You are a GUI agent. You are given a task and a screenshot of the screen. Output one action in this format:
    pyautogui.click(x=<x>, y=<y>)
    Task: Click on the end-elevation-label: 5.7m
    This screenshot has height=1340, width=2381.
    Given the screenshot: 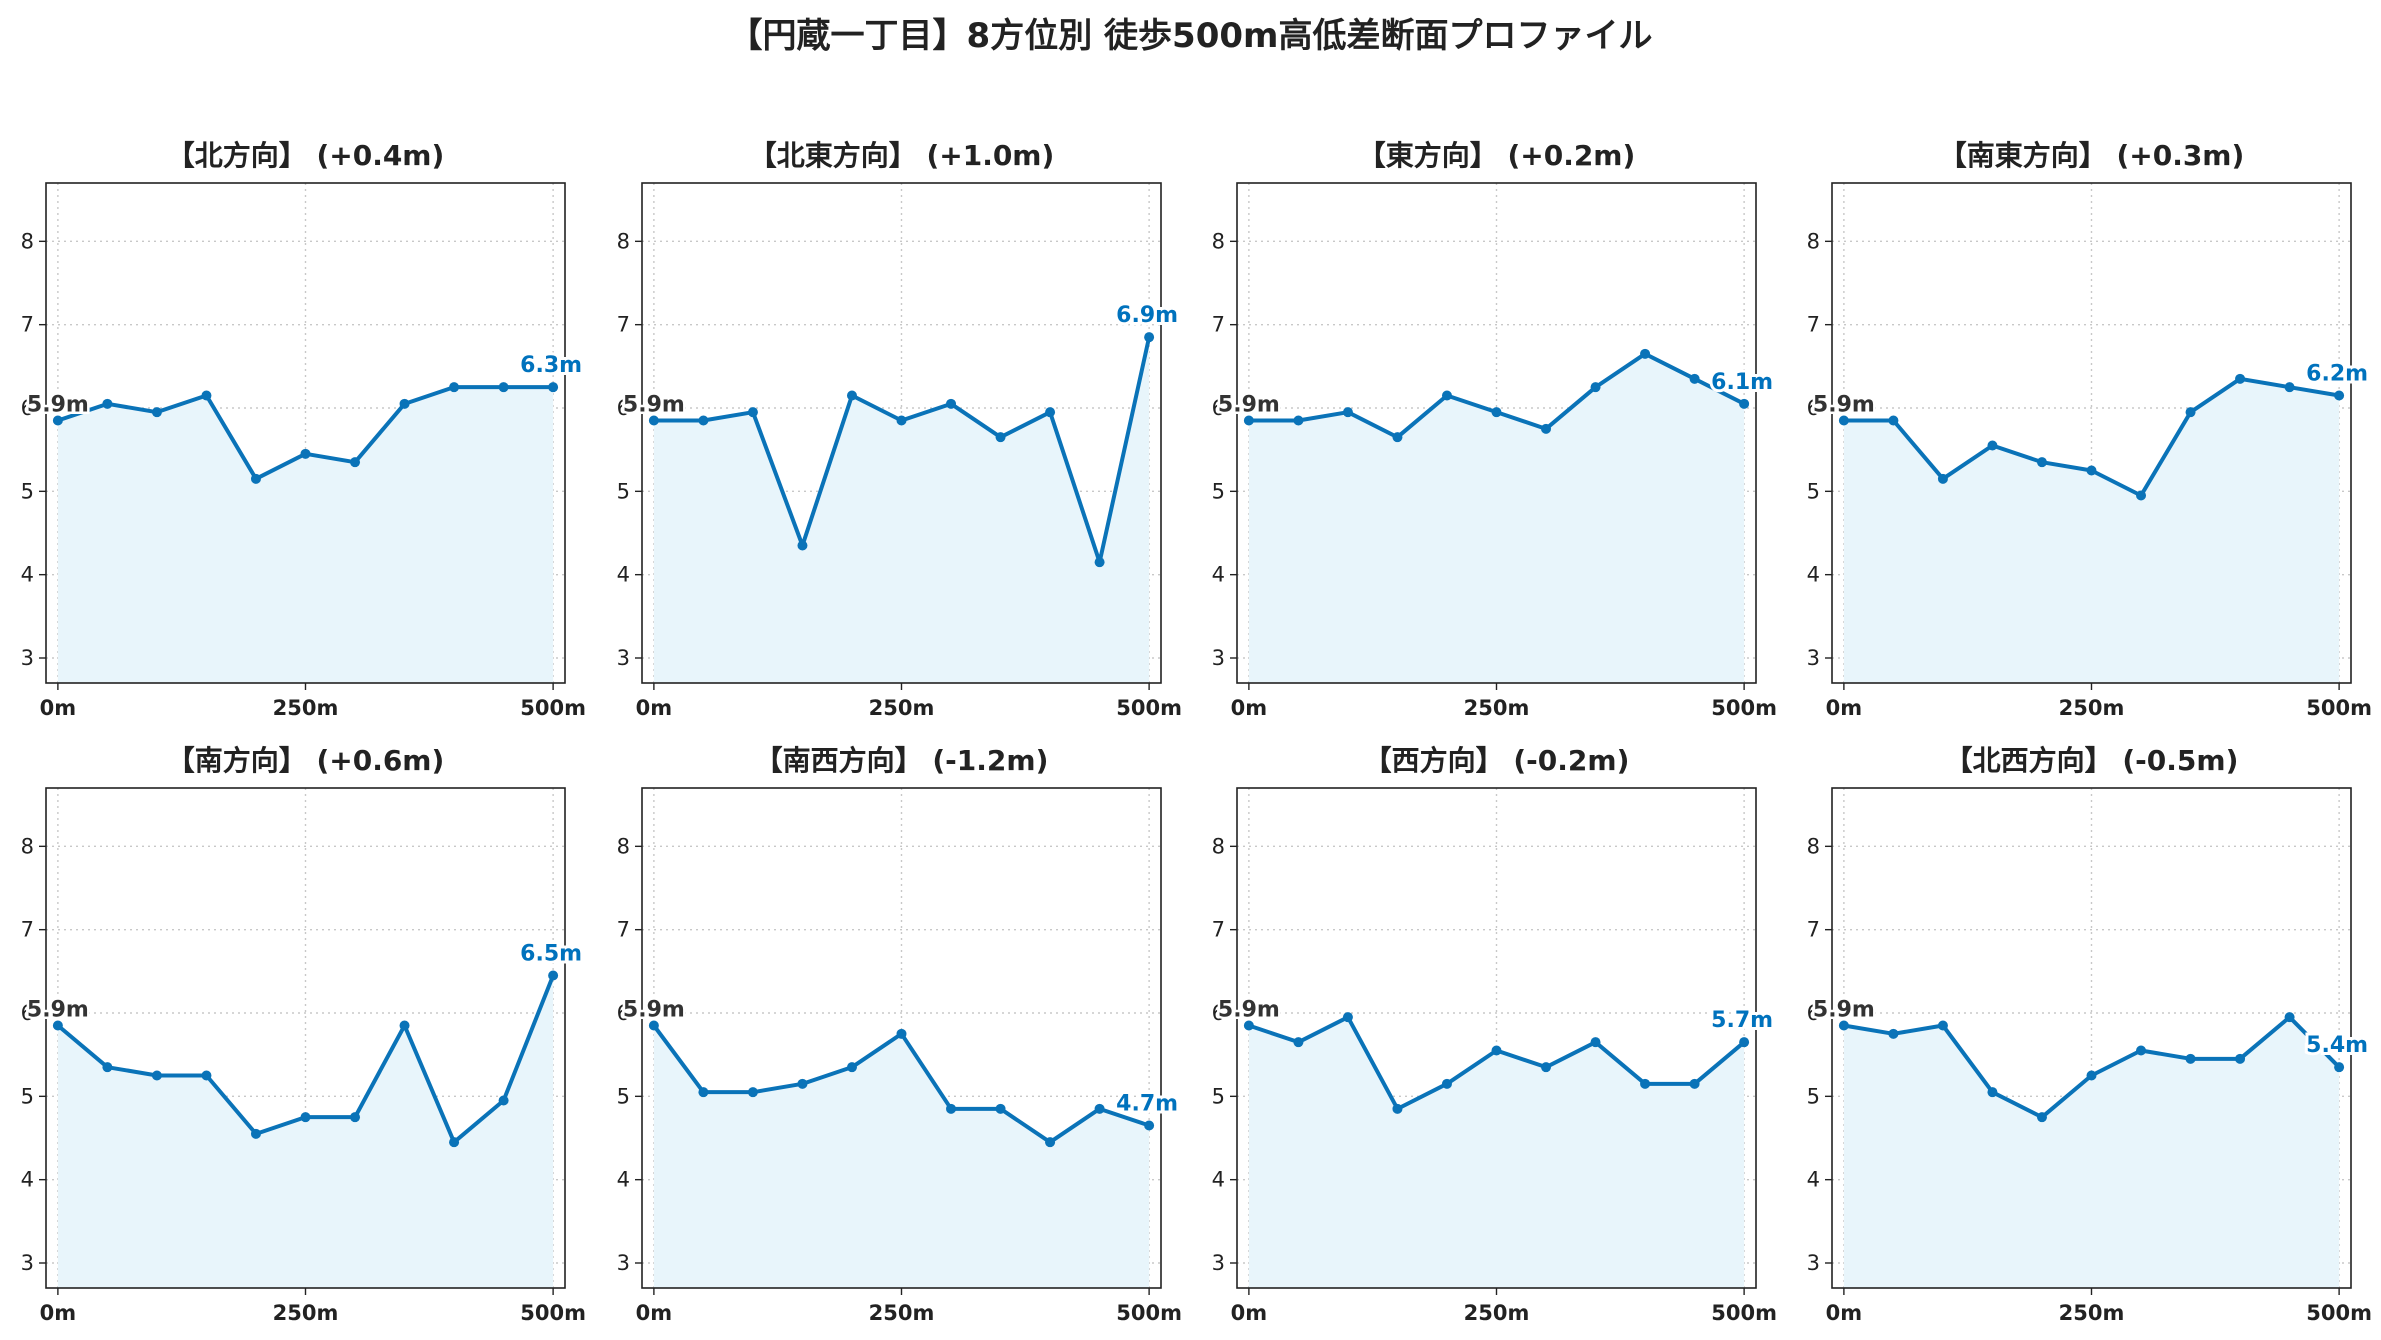 What is the action you would take?
    pyautogui.click(x=1742, y=1020)
    